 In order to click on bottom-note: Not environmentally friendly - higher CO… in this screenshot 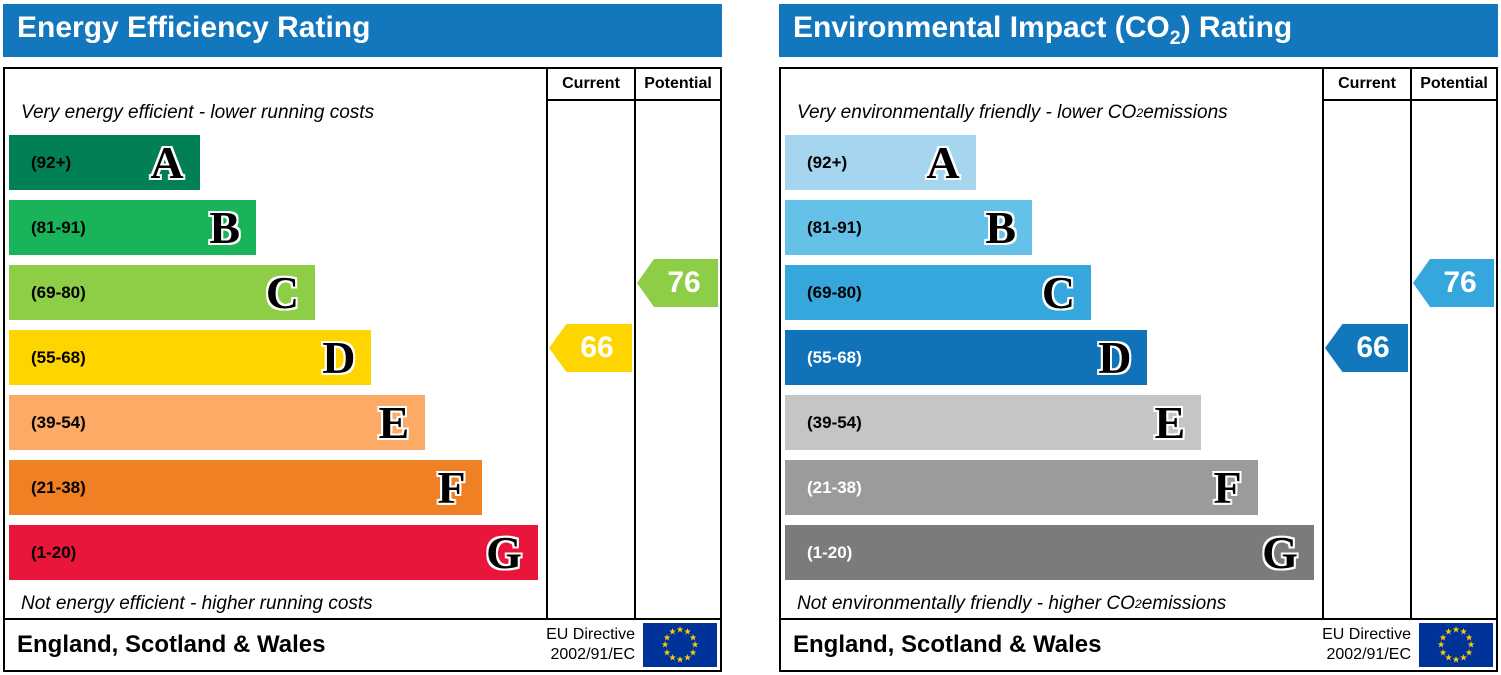, I will do `click(1012, 603)`.